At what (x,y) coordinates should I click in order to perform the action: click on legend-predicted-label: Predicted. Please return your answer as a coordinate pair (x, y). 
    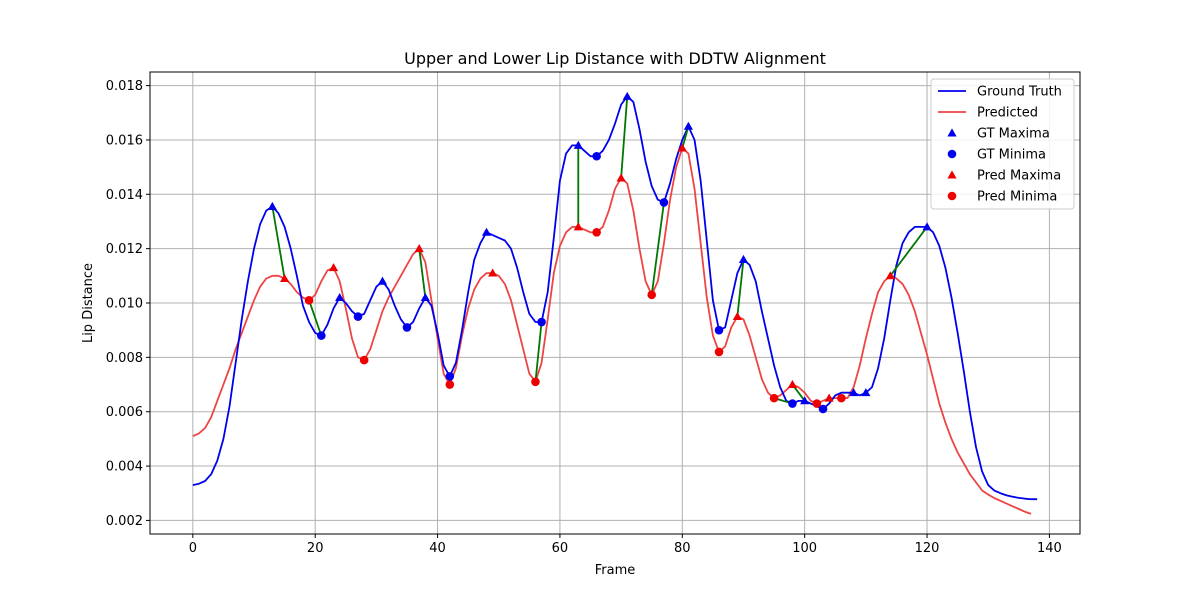
    Looking at the image, I should click on (1007, 113).